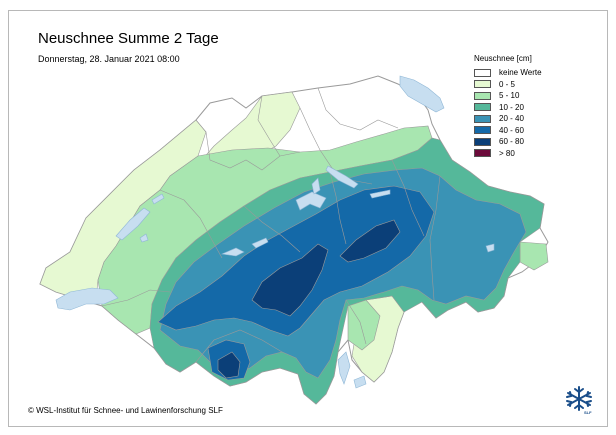 The image size is (616, 435). I want to click on legend-item: 0 - 5, so click(508, 85).